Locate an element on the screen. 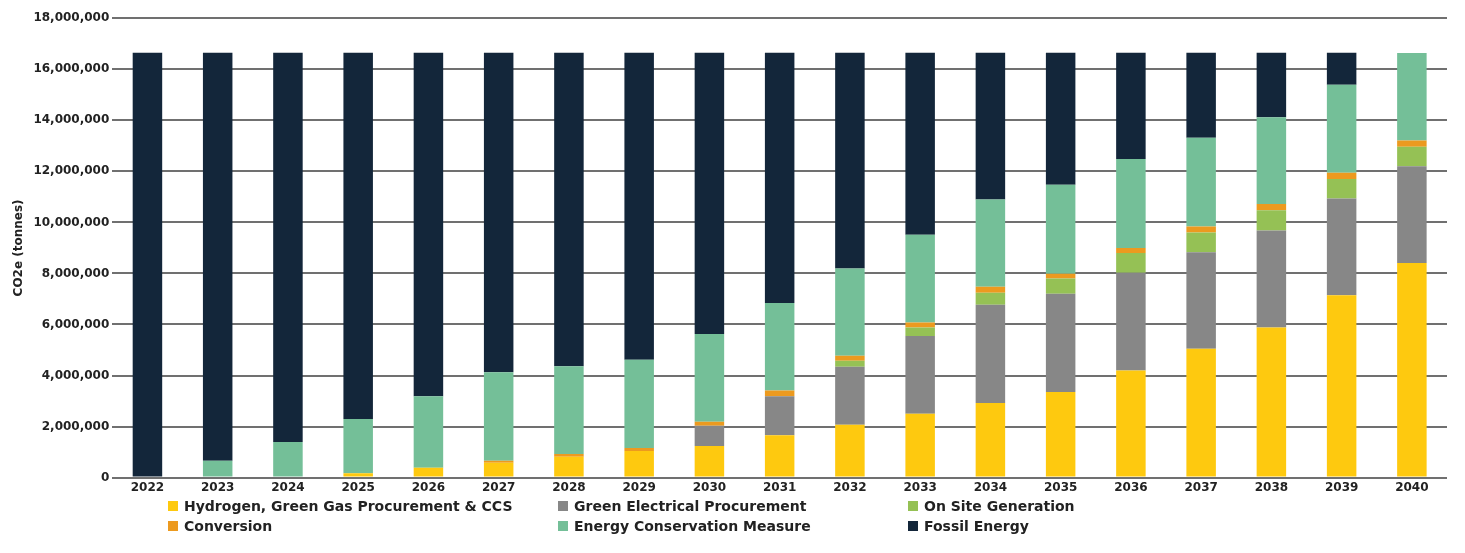  x-tick-label: 2030 is located at coordinates (709, 486).